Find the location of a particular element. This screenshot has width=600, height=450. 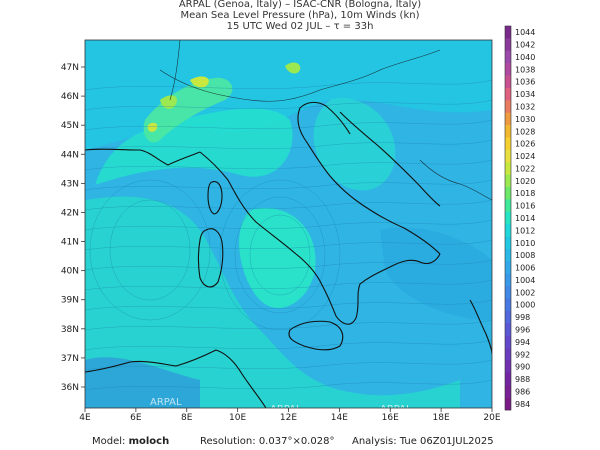

lon-tick-label: 18E is located at coordinates (441, 418).